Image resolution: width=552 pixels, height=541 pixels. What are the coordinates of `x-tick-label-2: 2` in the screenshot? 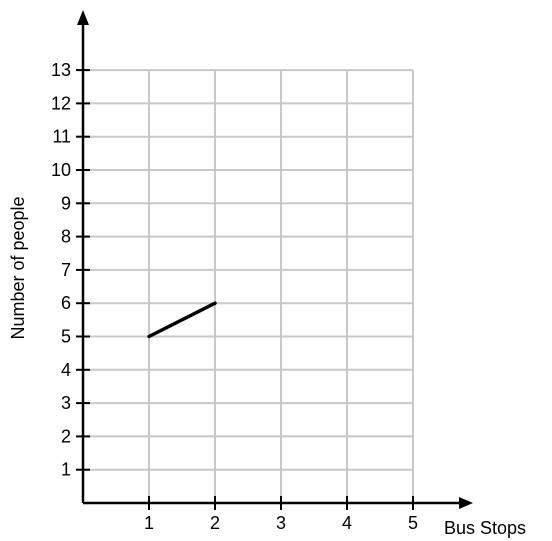 It's located at (215, 523).